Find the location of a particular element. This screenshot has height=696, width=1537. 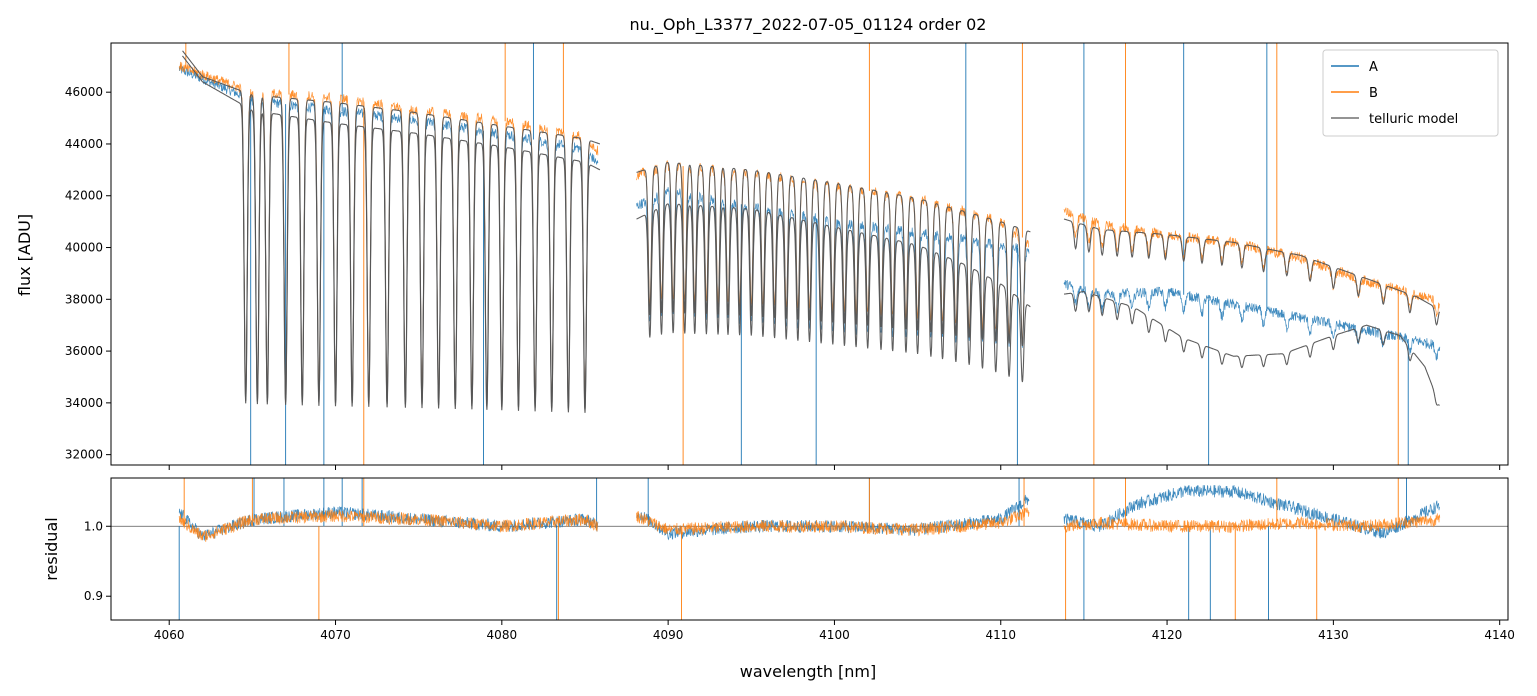

y-tick-label: 40000 is located at coordinates (84, 248).